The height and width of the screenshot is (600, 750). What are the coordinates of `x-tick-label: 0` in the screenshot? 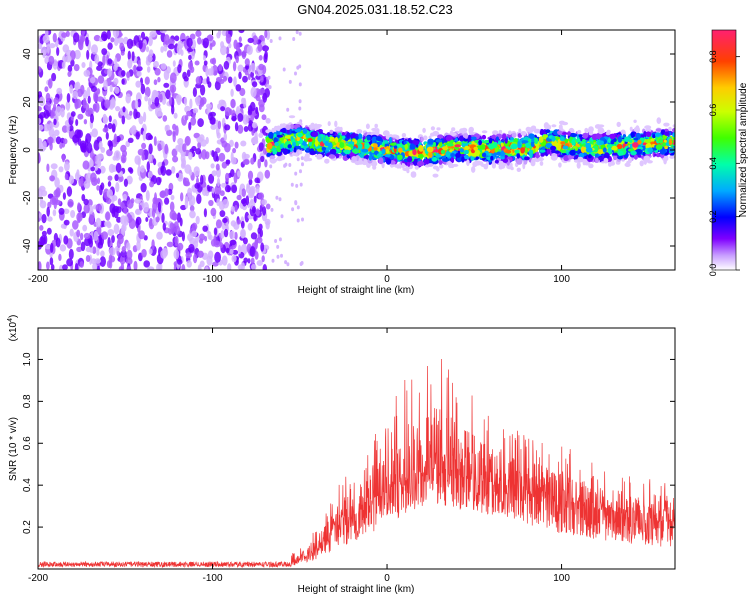 It's located at (387, 279).